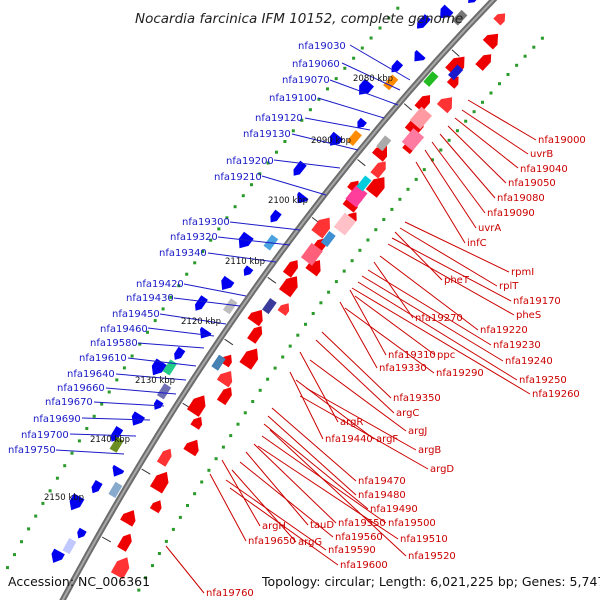 This screenshot has width=600, height=600. I want to click on gene-label: nfa19600, so click(364, 565).